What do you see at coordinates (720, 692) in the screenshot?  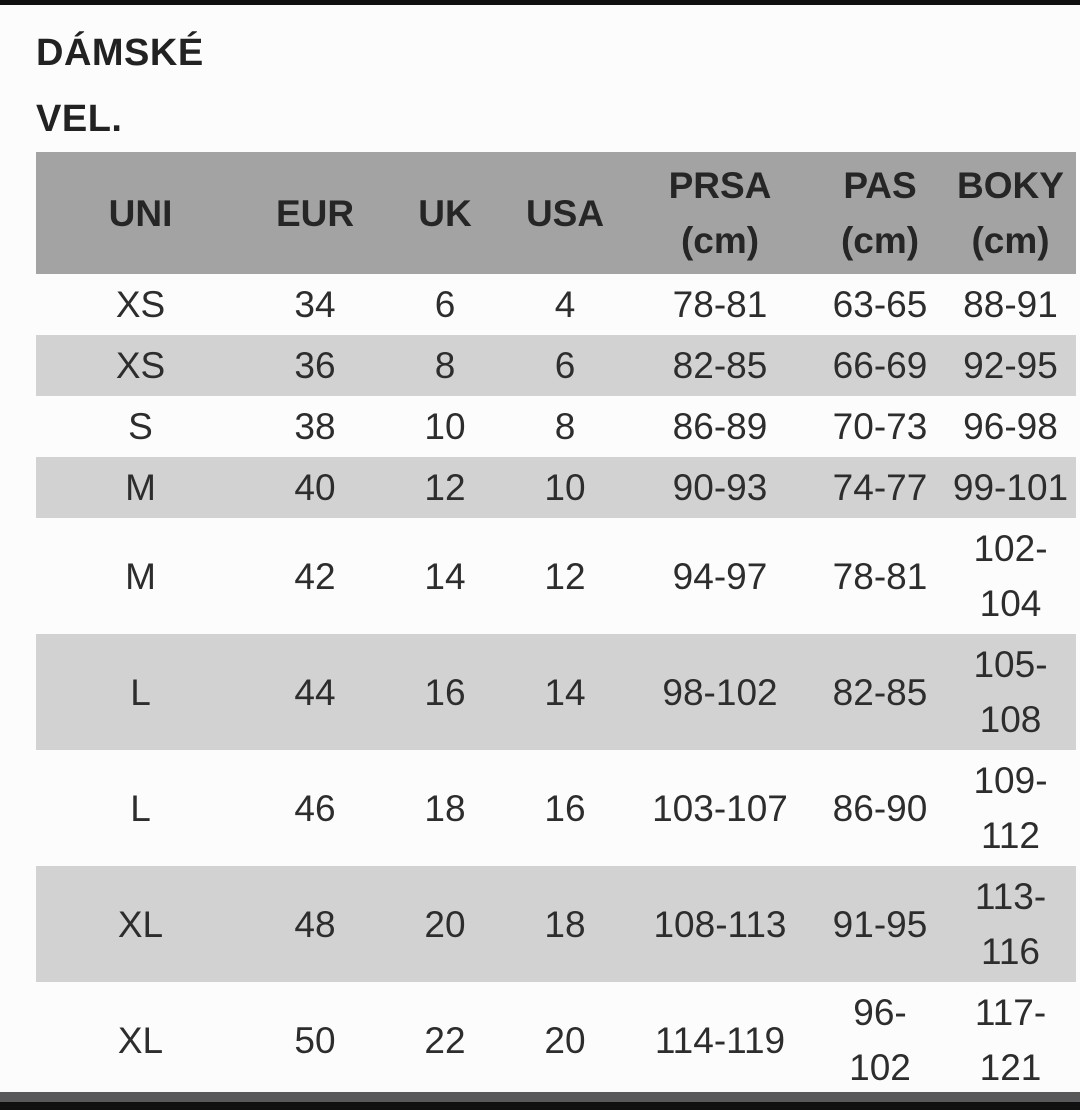 I see `cell-prsa: 98-102` at bounding box center [720, 692].